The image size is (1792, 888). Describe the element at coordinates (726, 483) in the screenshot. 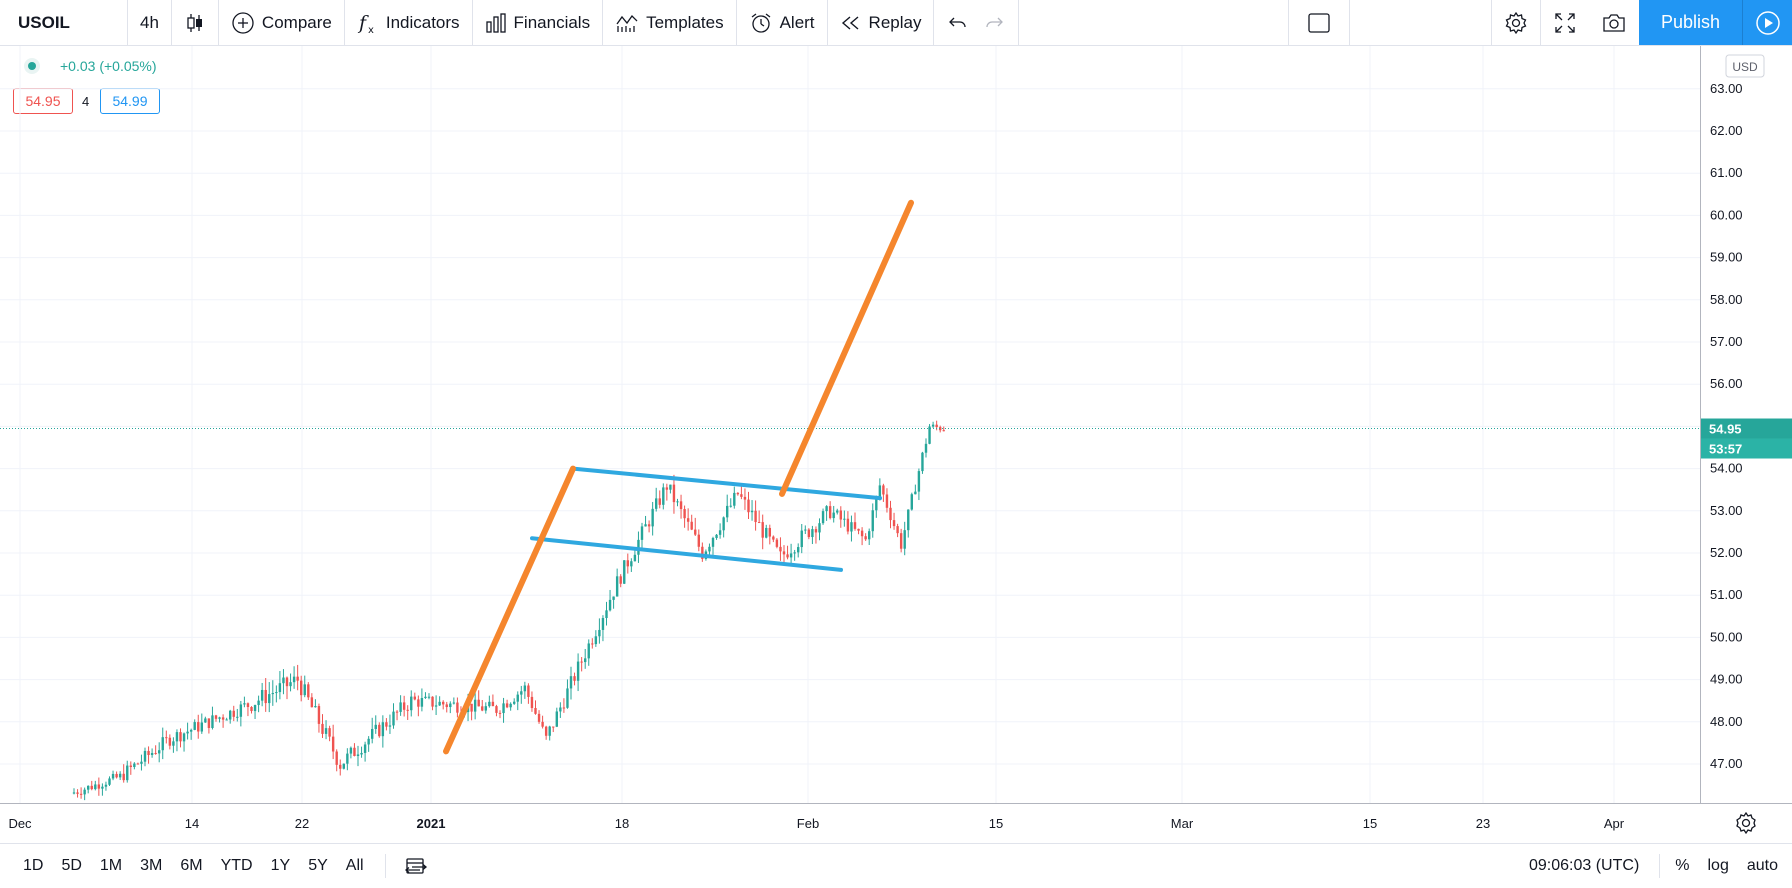

I see `trendline-flag-upper` at that location.